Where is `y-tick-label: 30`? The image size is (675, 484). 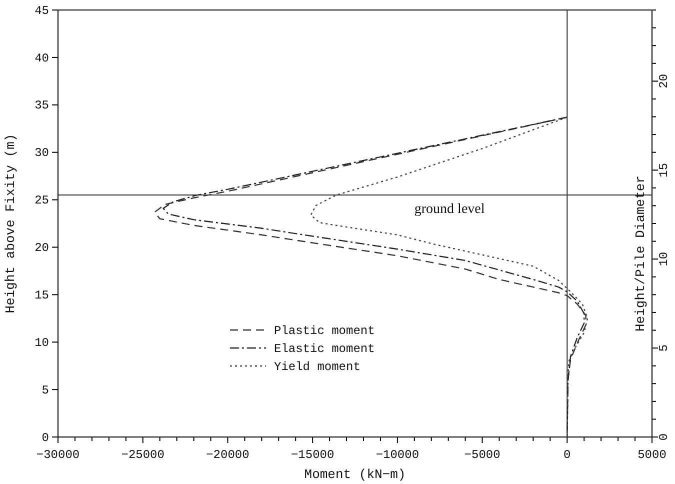 y-tick-label: 30 is located at coordinates (41, 153).